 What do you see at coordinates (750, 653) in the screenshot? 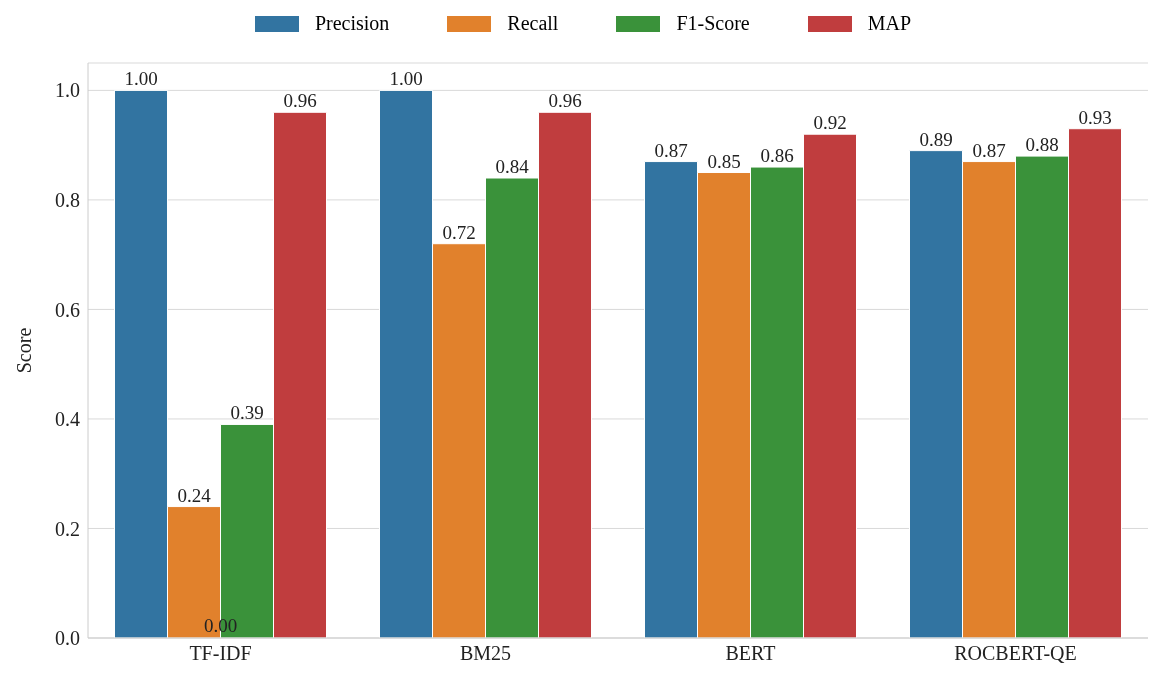
I see `x-tick-label: BERT` at bounding box center [750, 653].